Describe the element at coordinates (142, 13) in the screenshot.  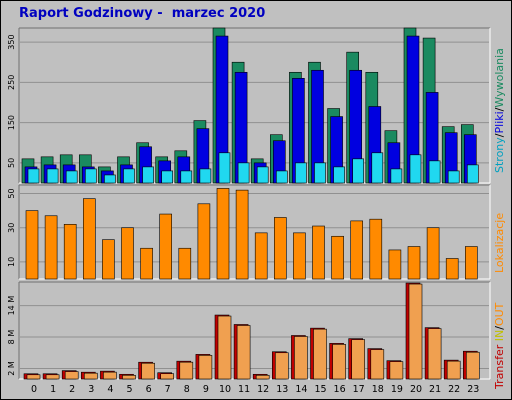
I see `page-title: Raport Godzinowy - marzec 2020` at that location.